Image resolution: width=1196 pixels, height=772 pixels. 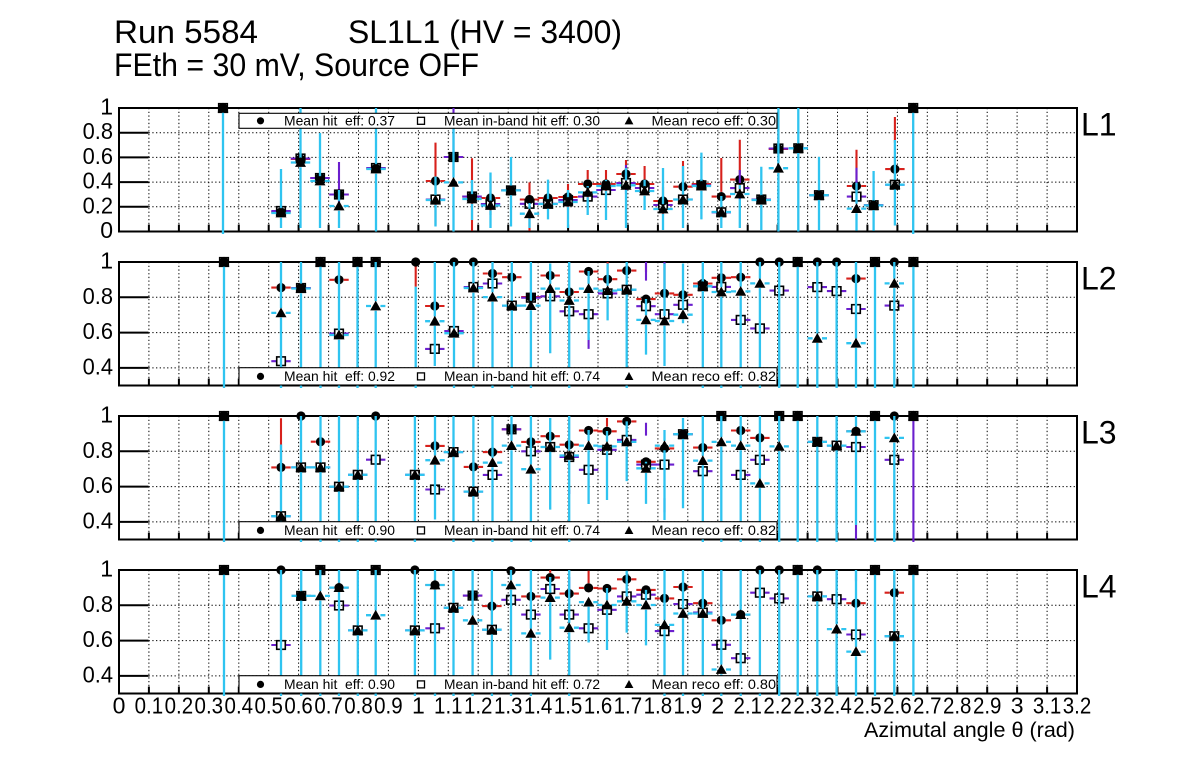 What do you see at coordinates (478, 706) in the screenshot?
I see `svg-text: 1.2` at bounding box center [478, 706].